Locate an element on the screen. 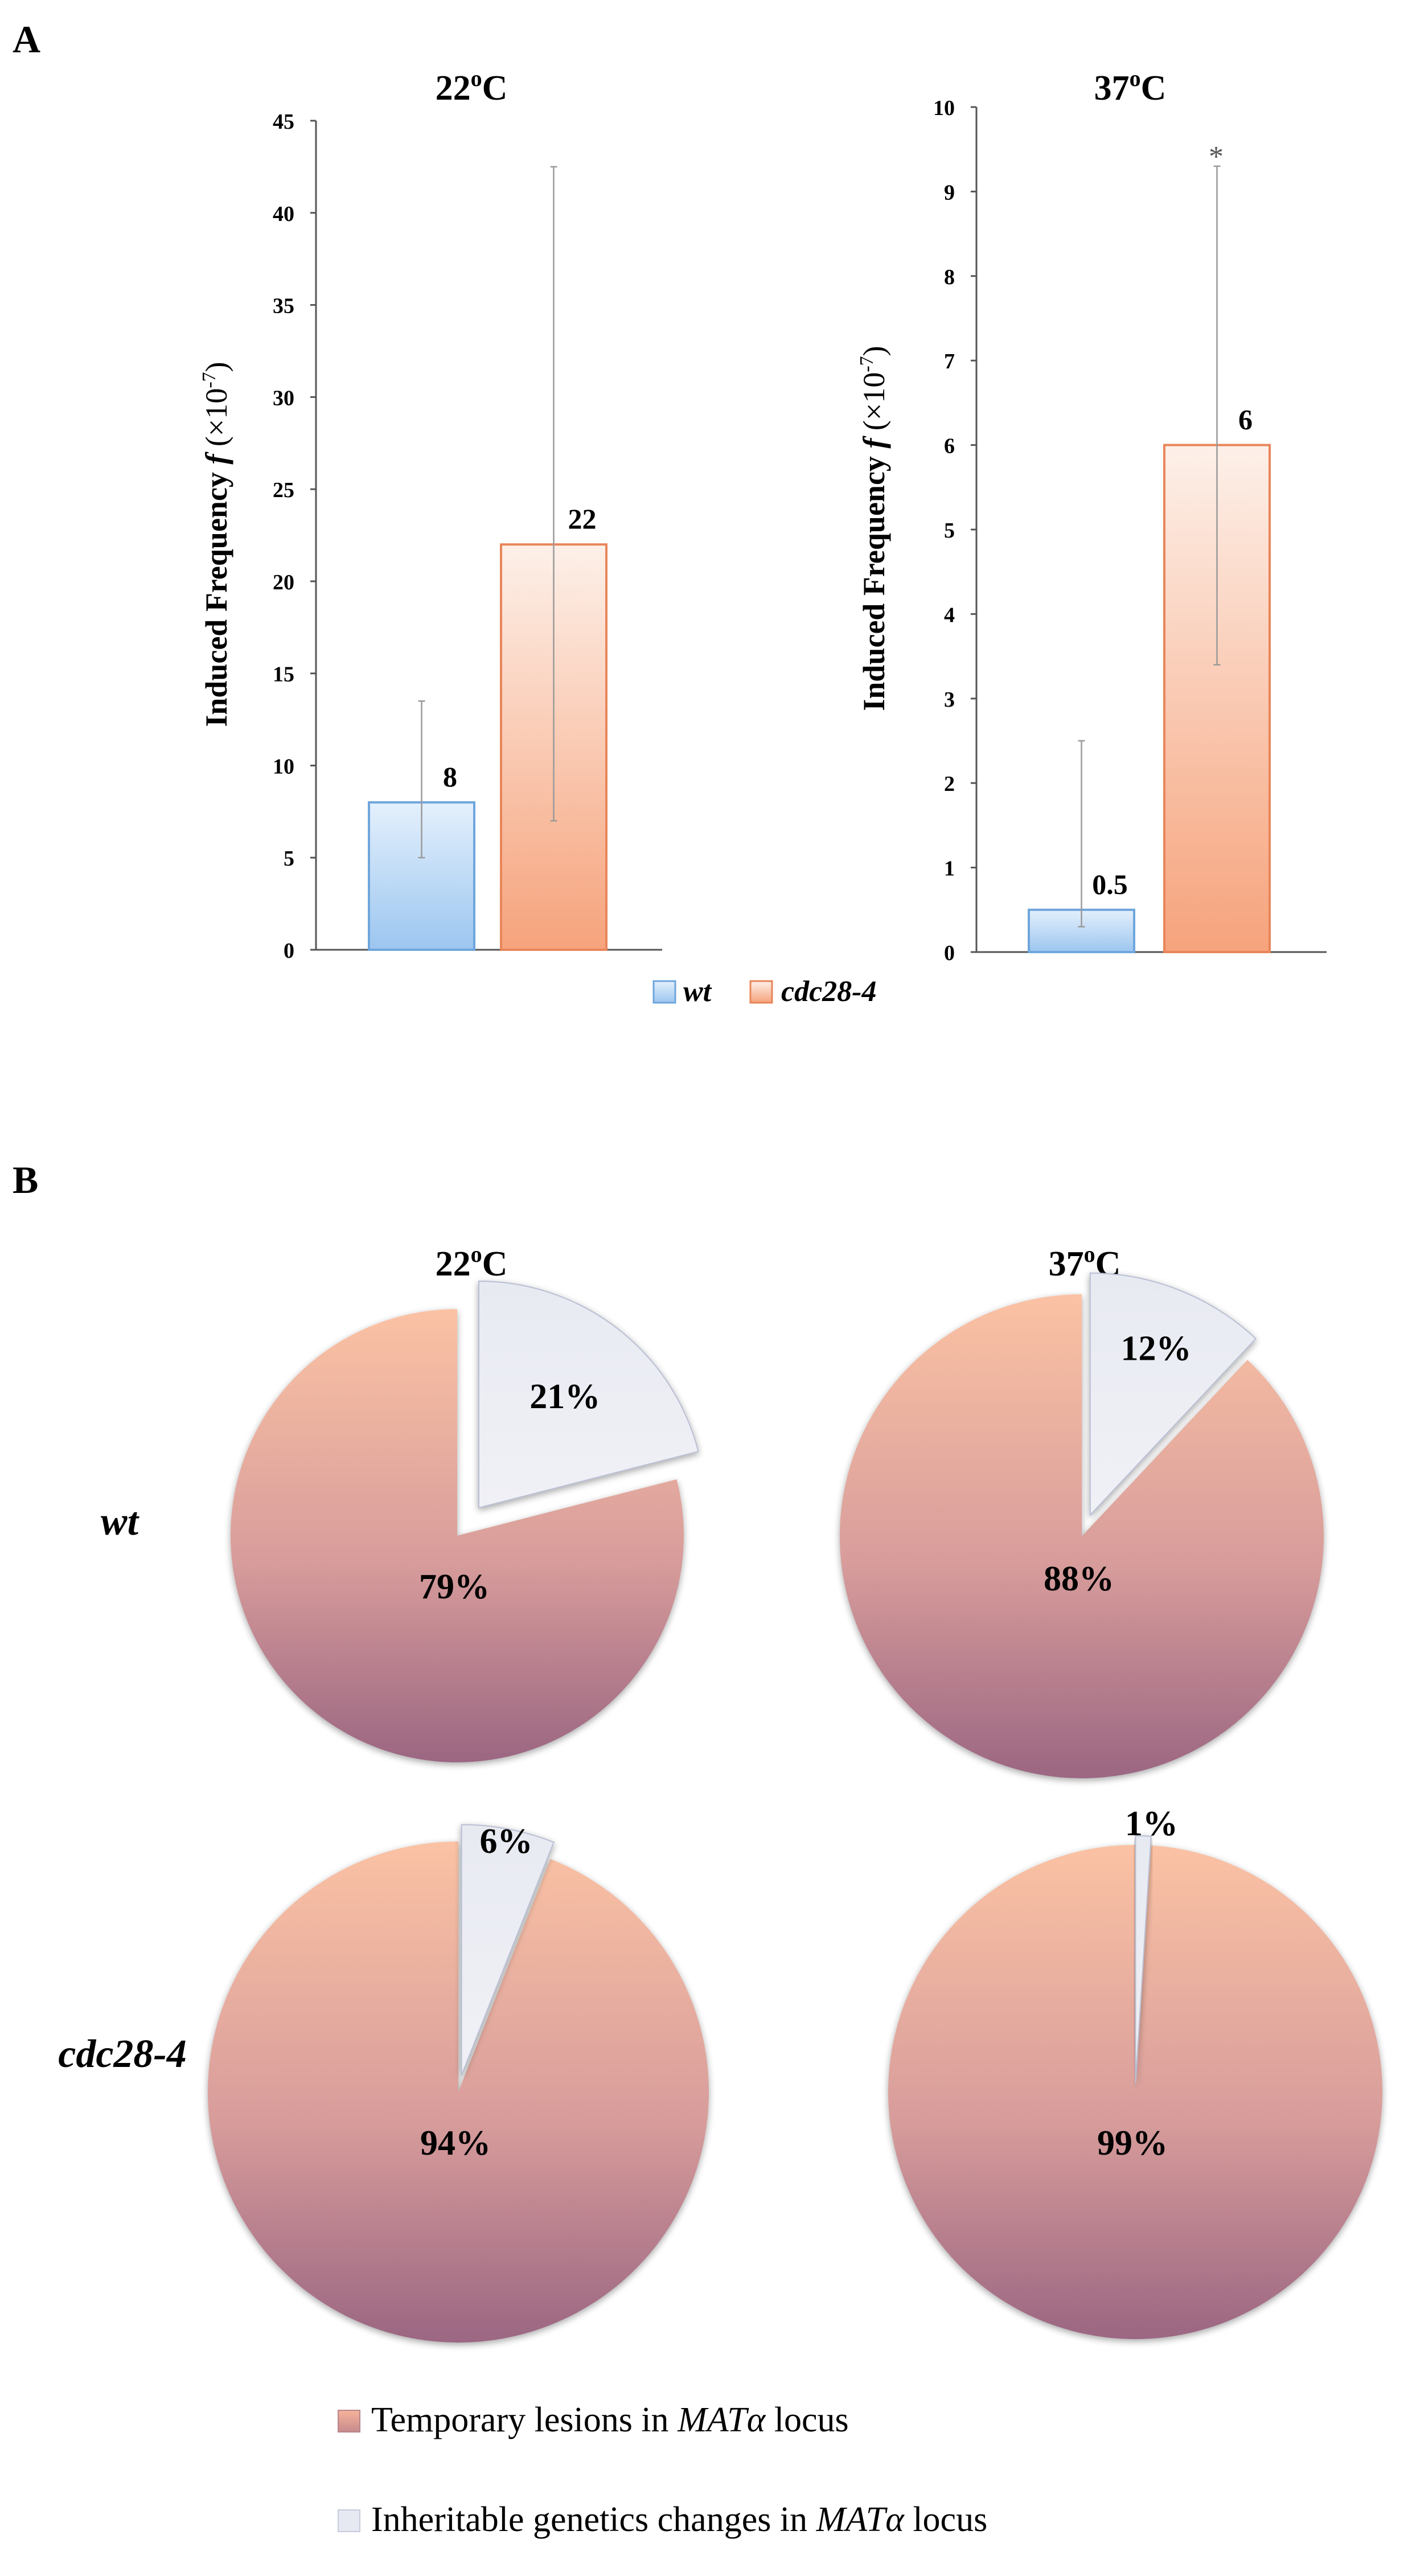 The image size is (1408, 2576). y-tick-label: 30 is located at coordinates (283, 398).